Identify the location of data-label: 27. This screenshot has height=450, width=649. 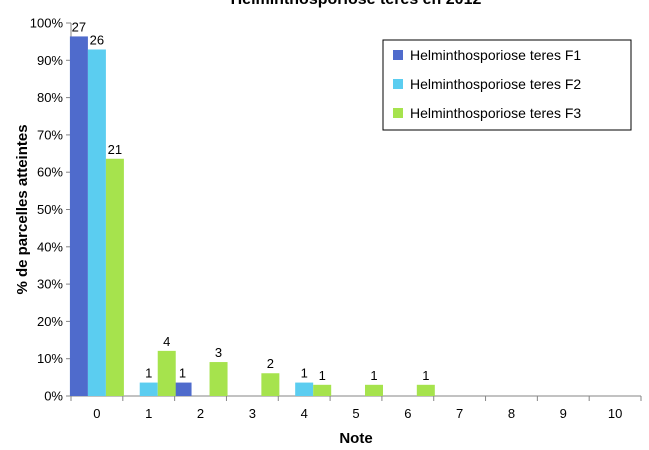
(79, 26).